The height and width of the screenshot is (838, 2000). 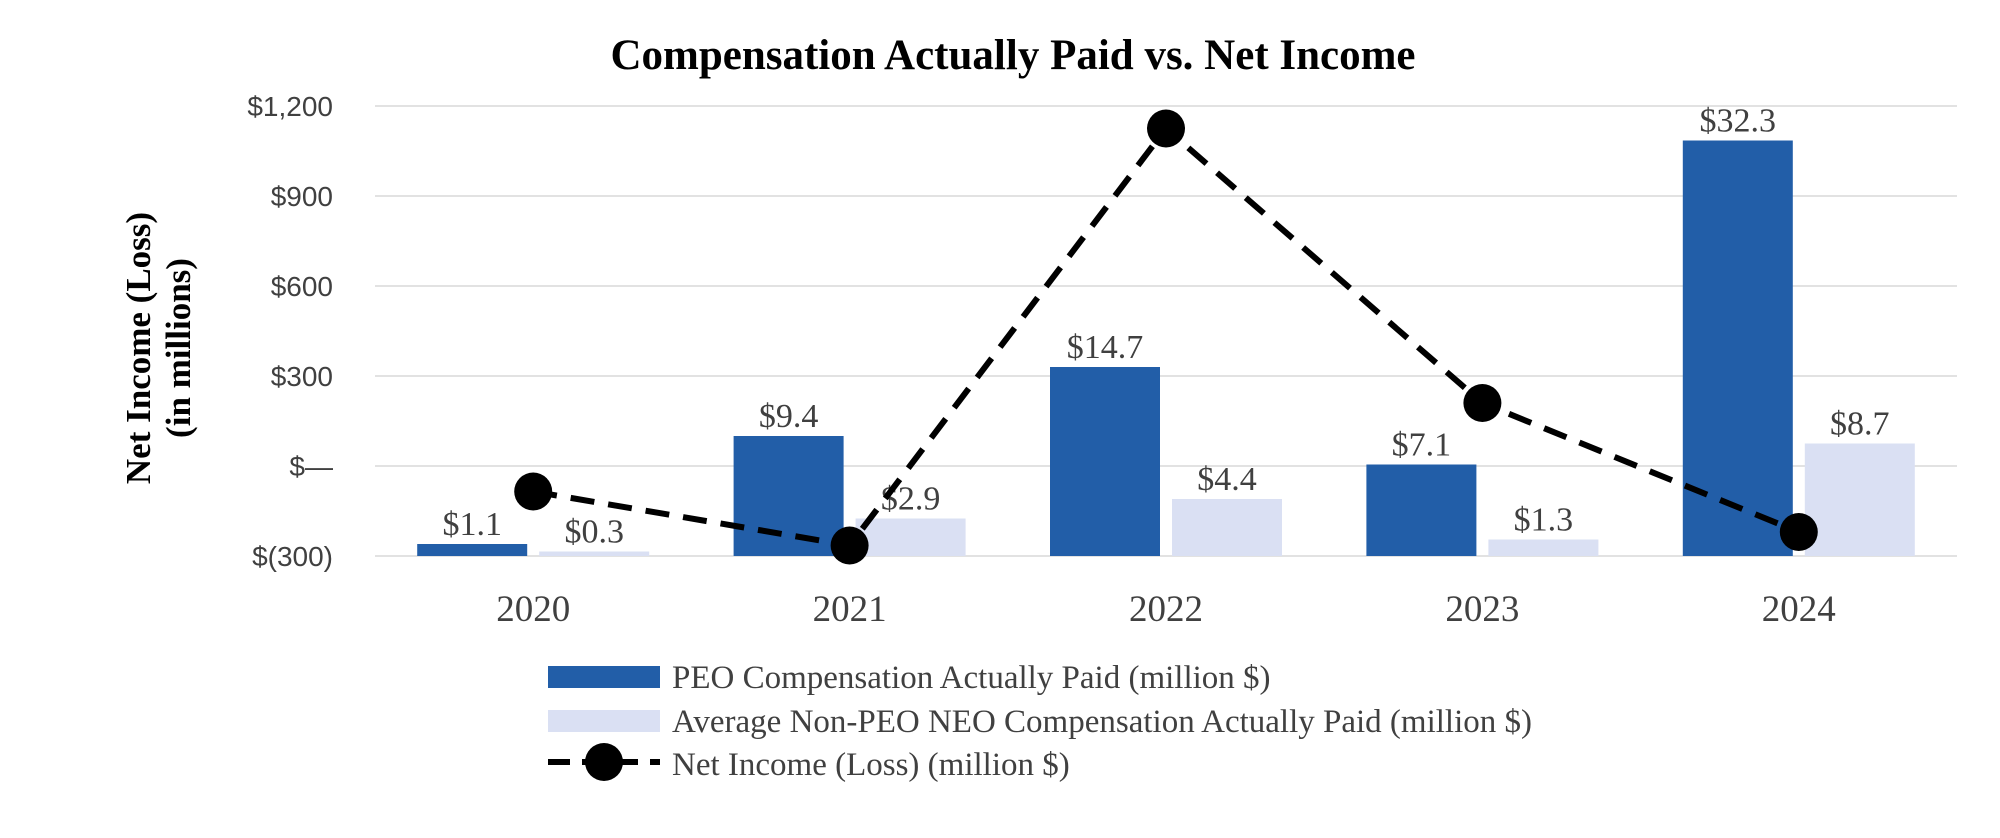 I want to click on legend-label-net-income: Net Income (Loss) (million $), so click(x=871, y=765).